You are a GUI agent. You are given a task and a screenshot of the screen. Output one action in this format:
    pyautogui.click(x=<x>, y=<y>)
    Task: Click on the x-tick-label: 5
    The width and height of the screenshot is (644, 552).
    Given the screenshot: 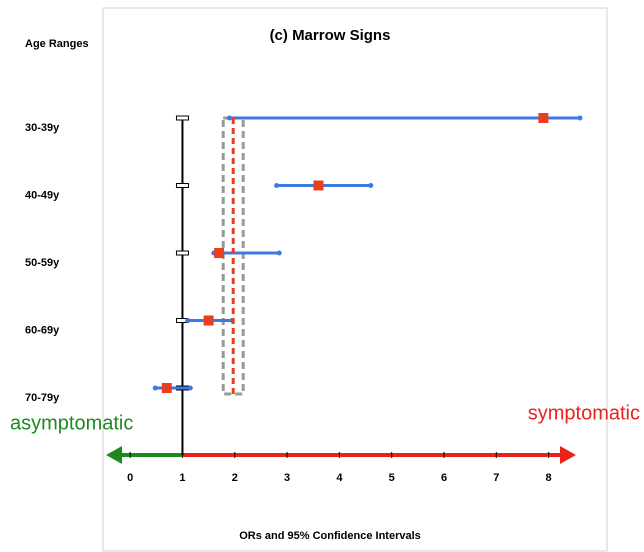 What is the action you would take?
    pyautogui.click(x=392, y=478)
    